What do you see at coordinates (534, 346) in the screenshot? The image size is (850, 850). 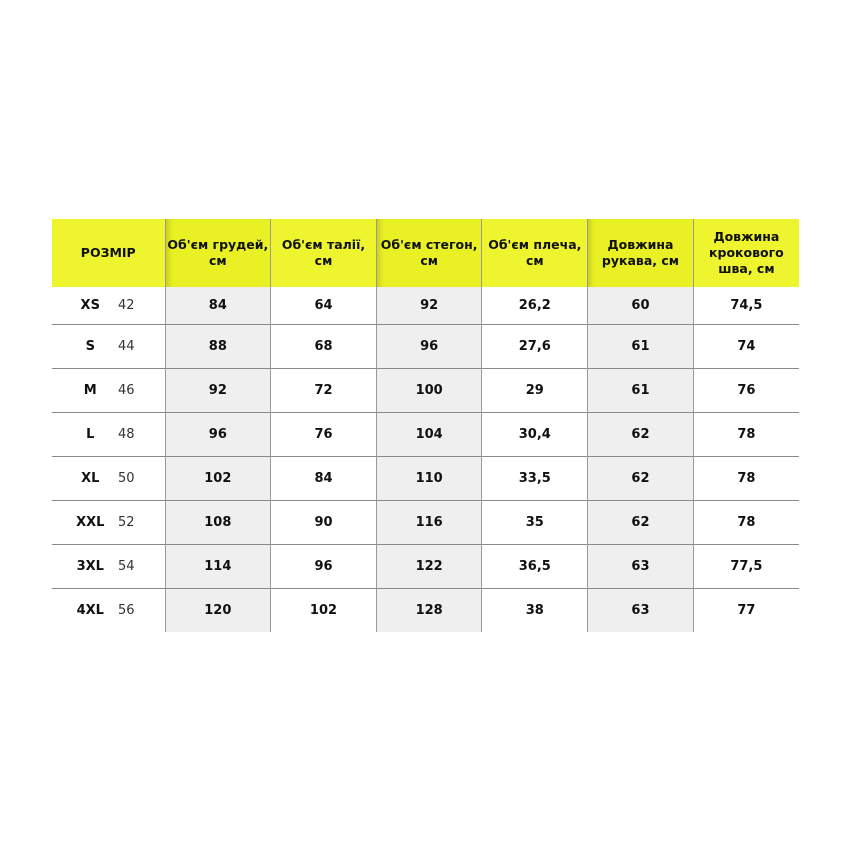 I see `measurement-cell: 27,6` at bounding box center [534, 346].